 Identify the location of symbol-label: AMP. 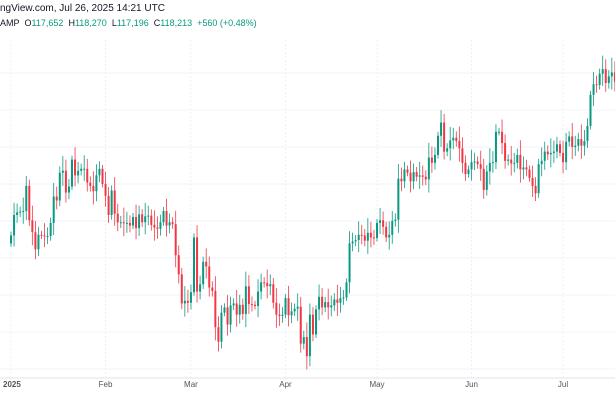
(10, 23).